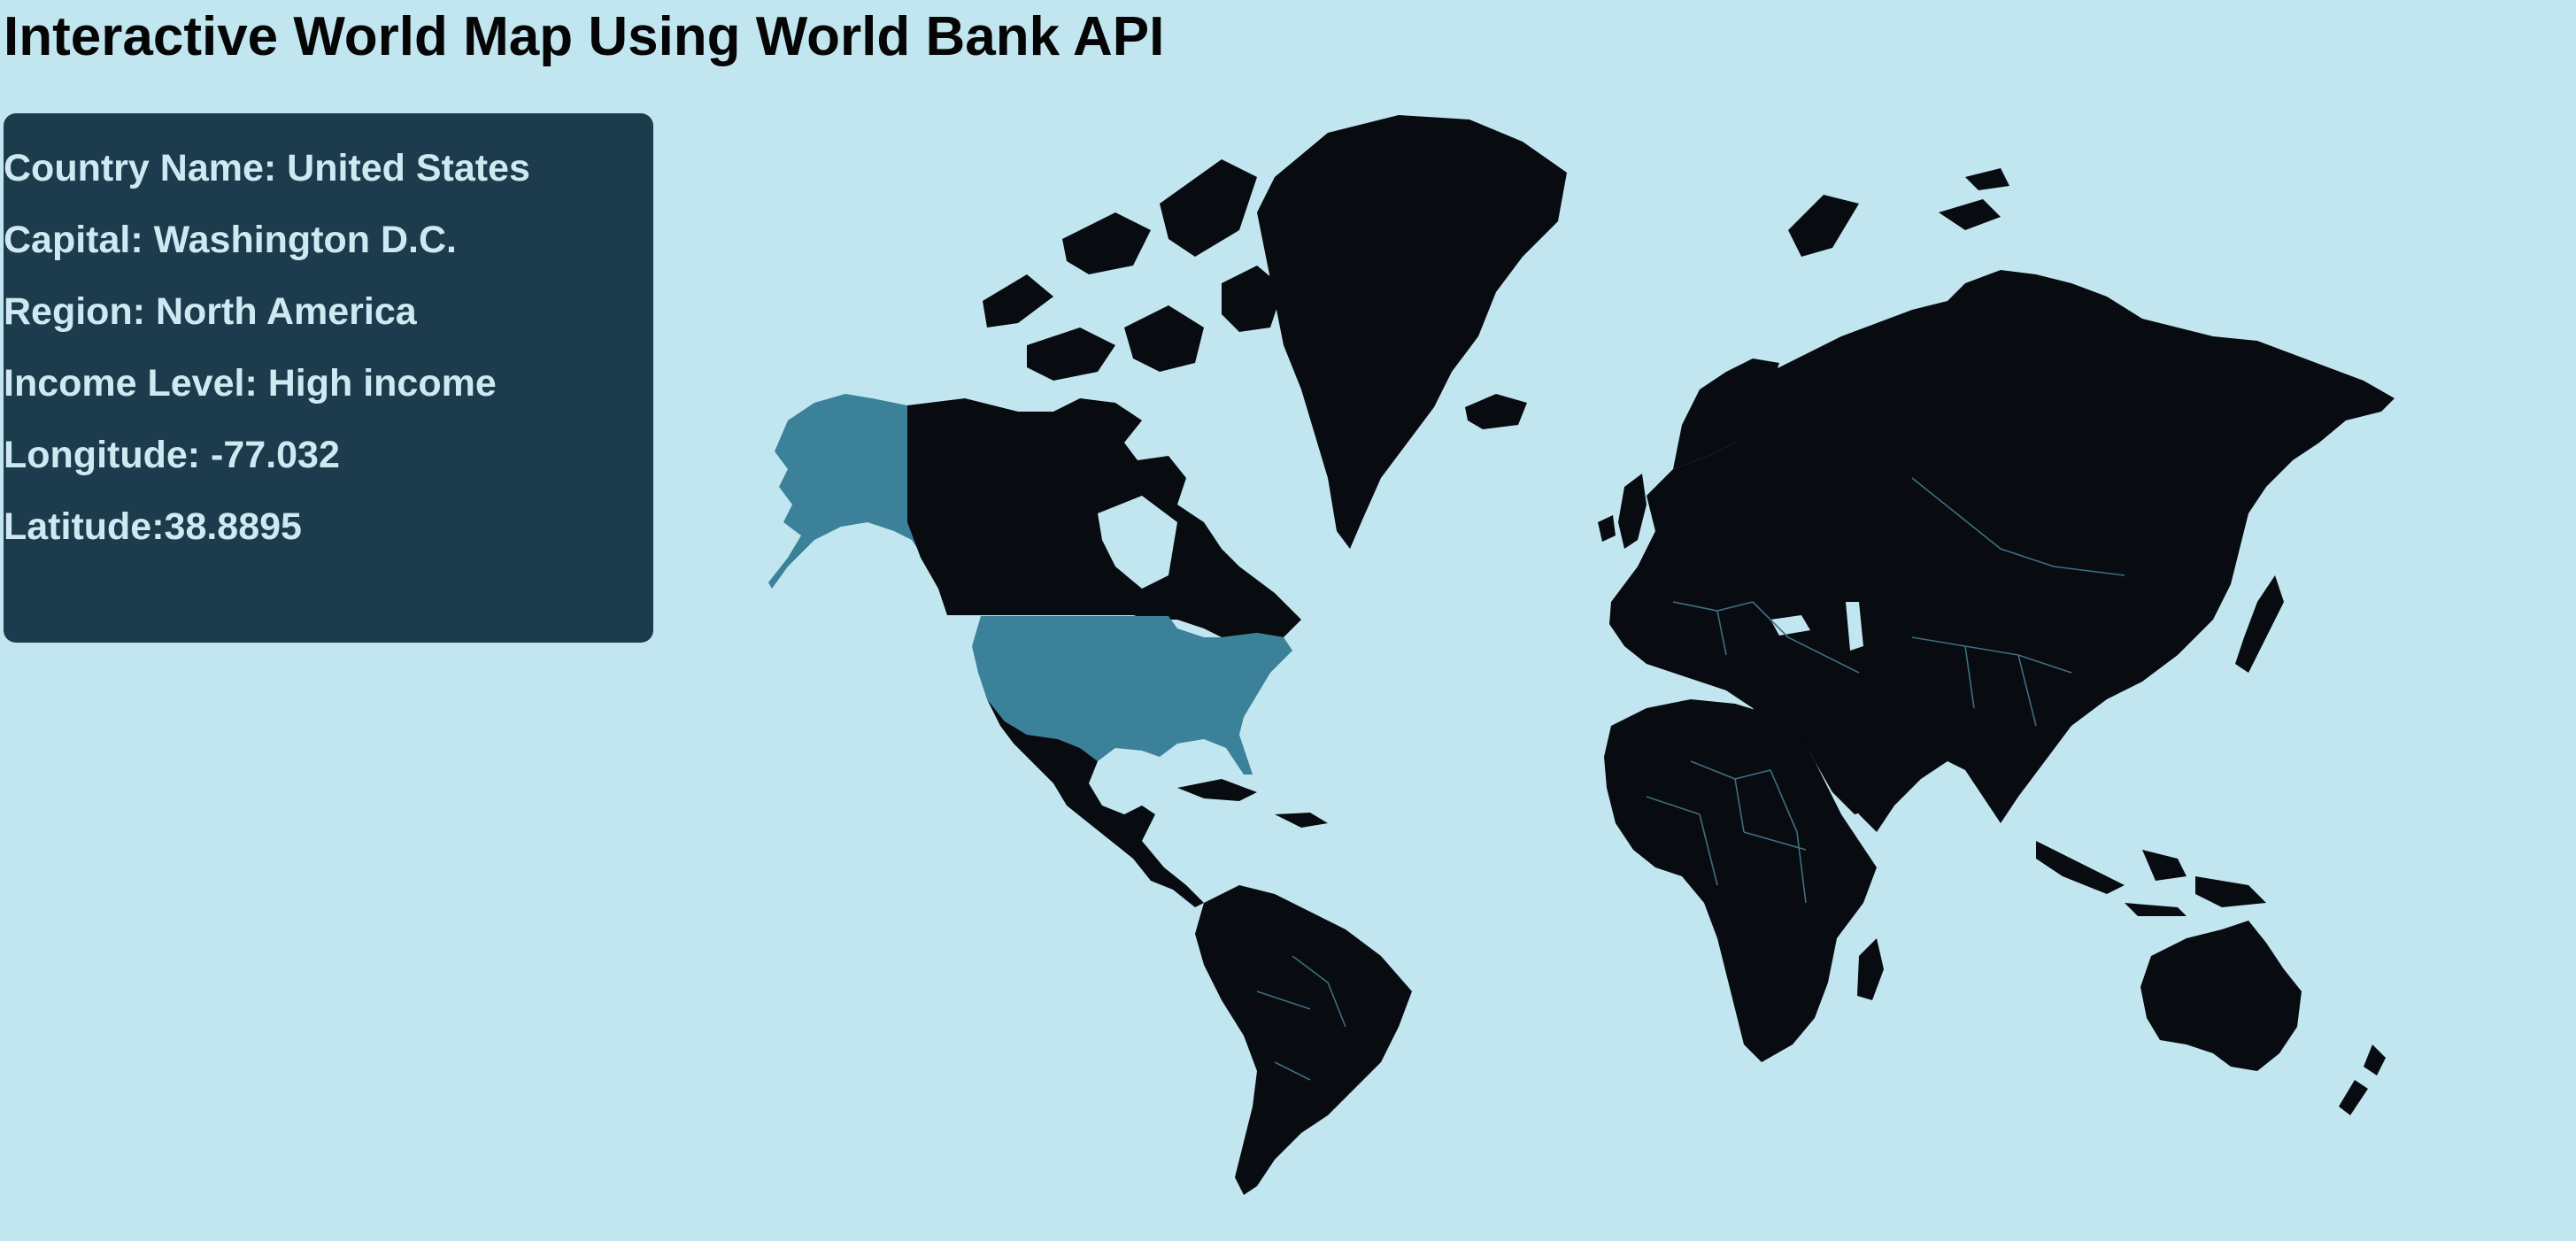 The height and width of the screenshot is (1241, 2576). I want to click on income-level-text: Income Level: High income, so click(250, 383).